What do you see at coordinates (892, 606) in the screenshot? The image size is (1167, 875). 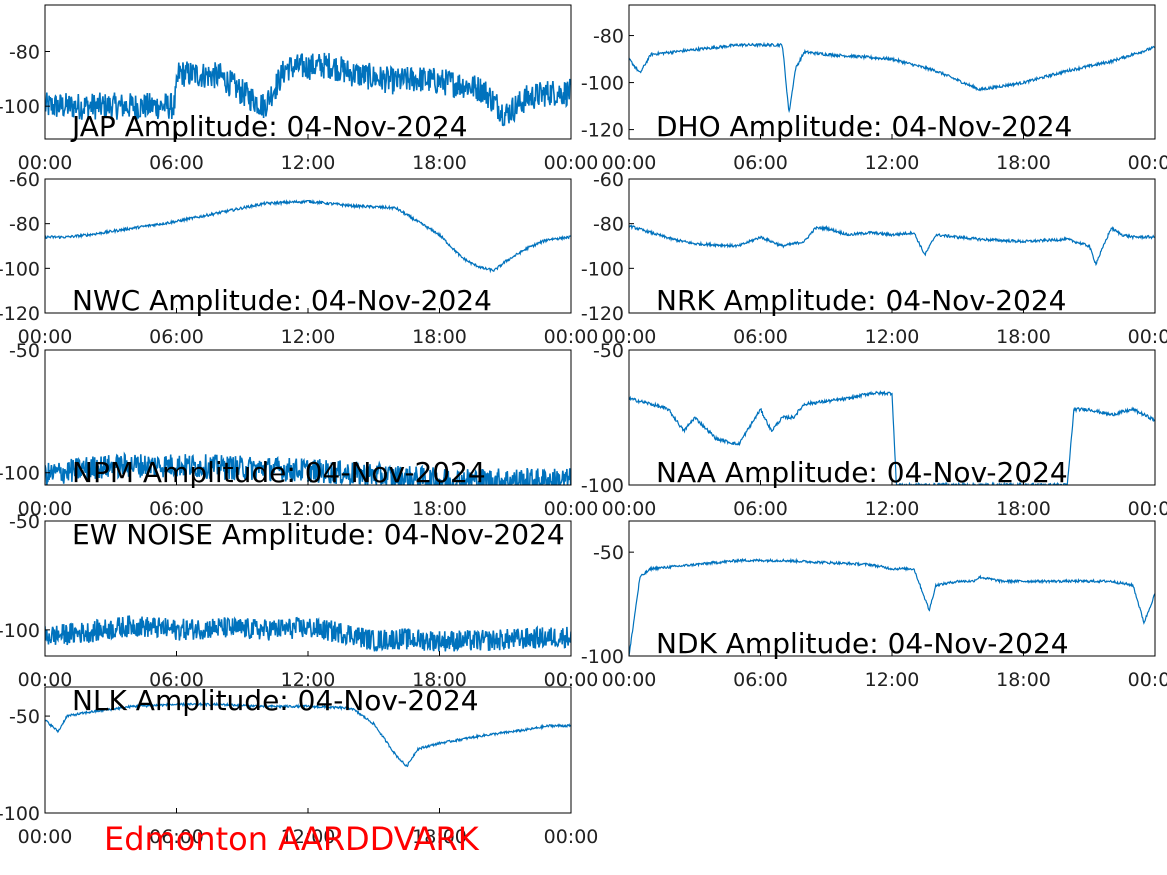 I see `trace-ndk` at bounding box center [892, 606].